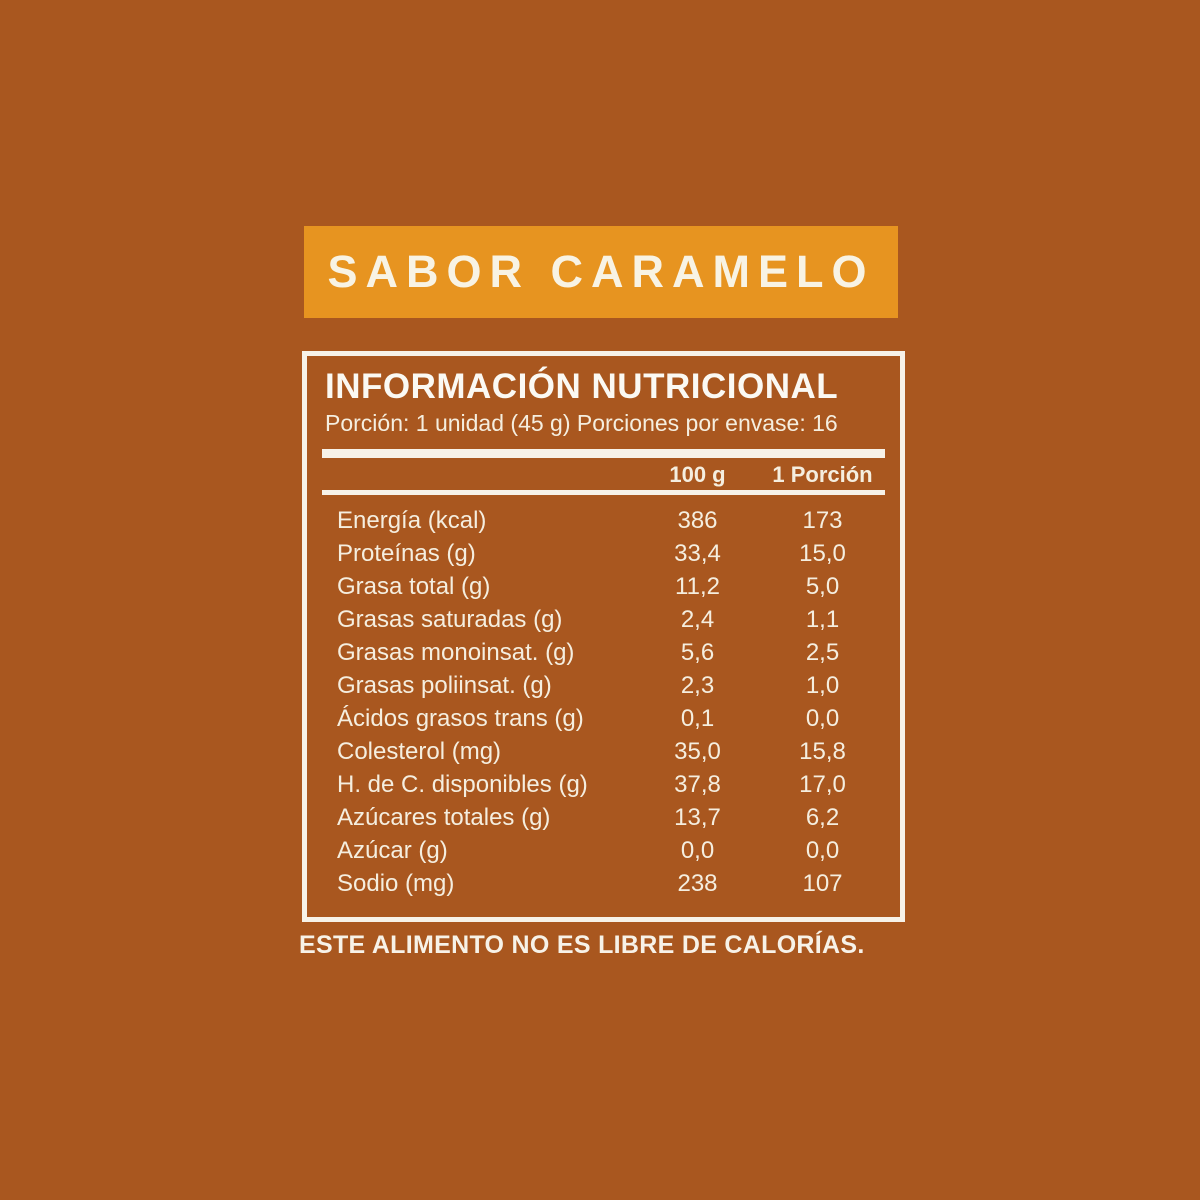  Describe the element at coordinates (603, 751) in the screenshot. I see `table-row: Colesterol (mg) 35,0 15,8` at that location.